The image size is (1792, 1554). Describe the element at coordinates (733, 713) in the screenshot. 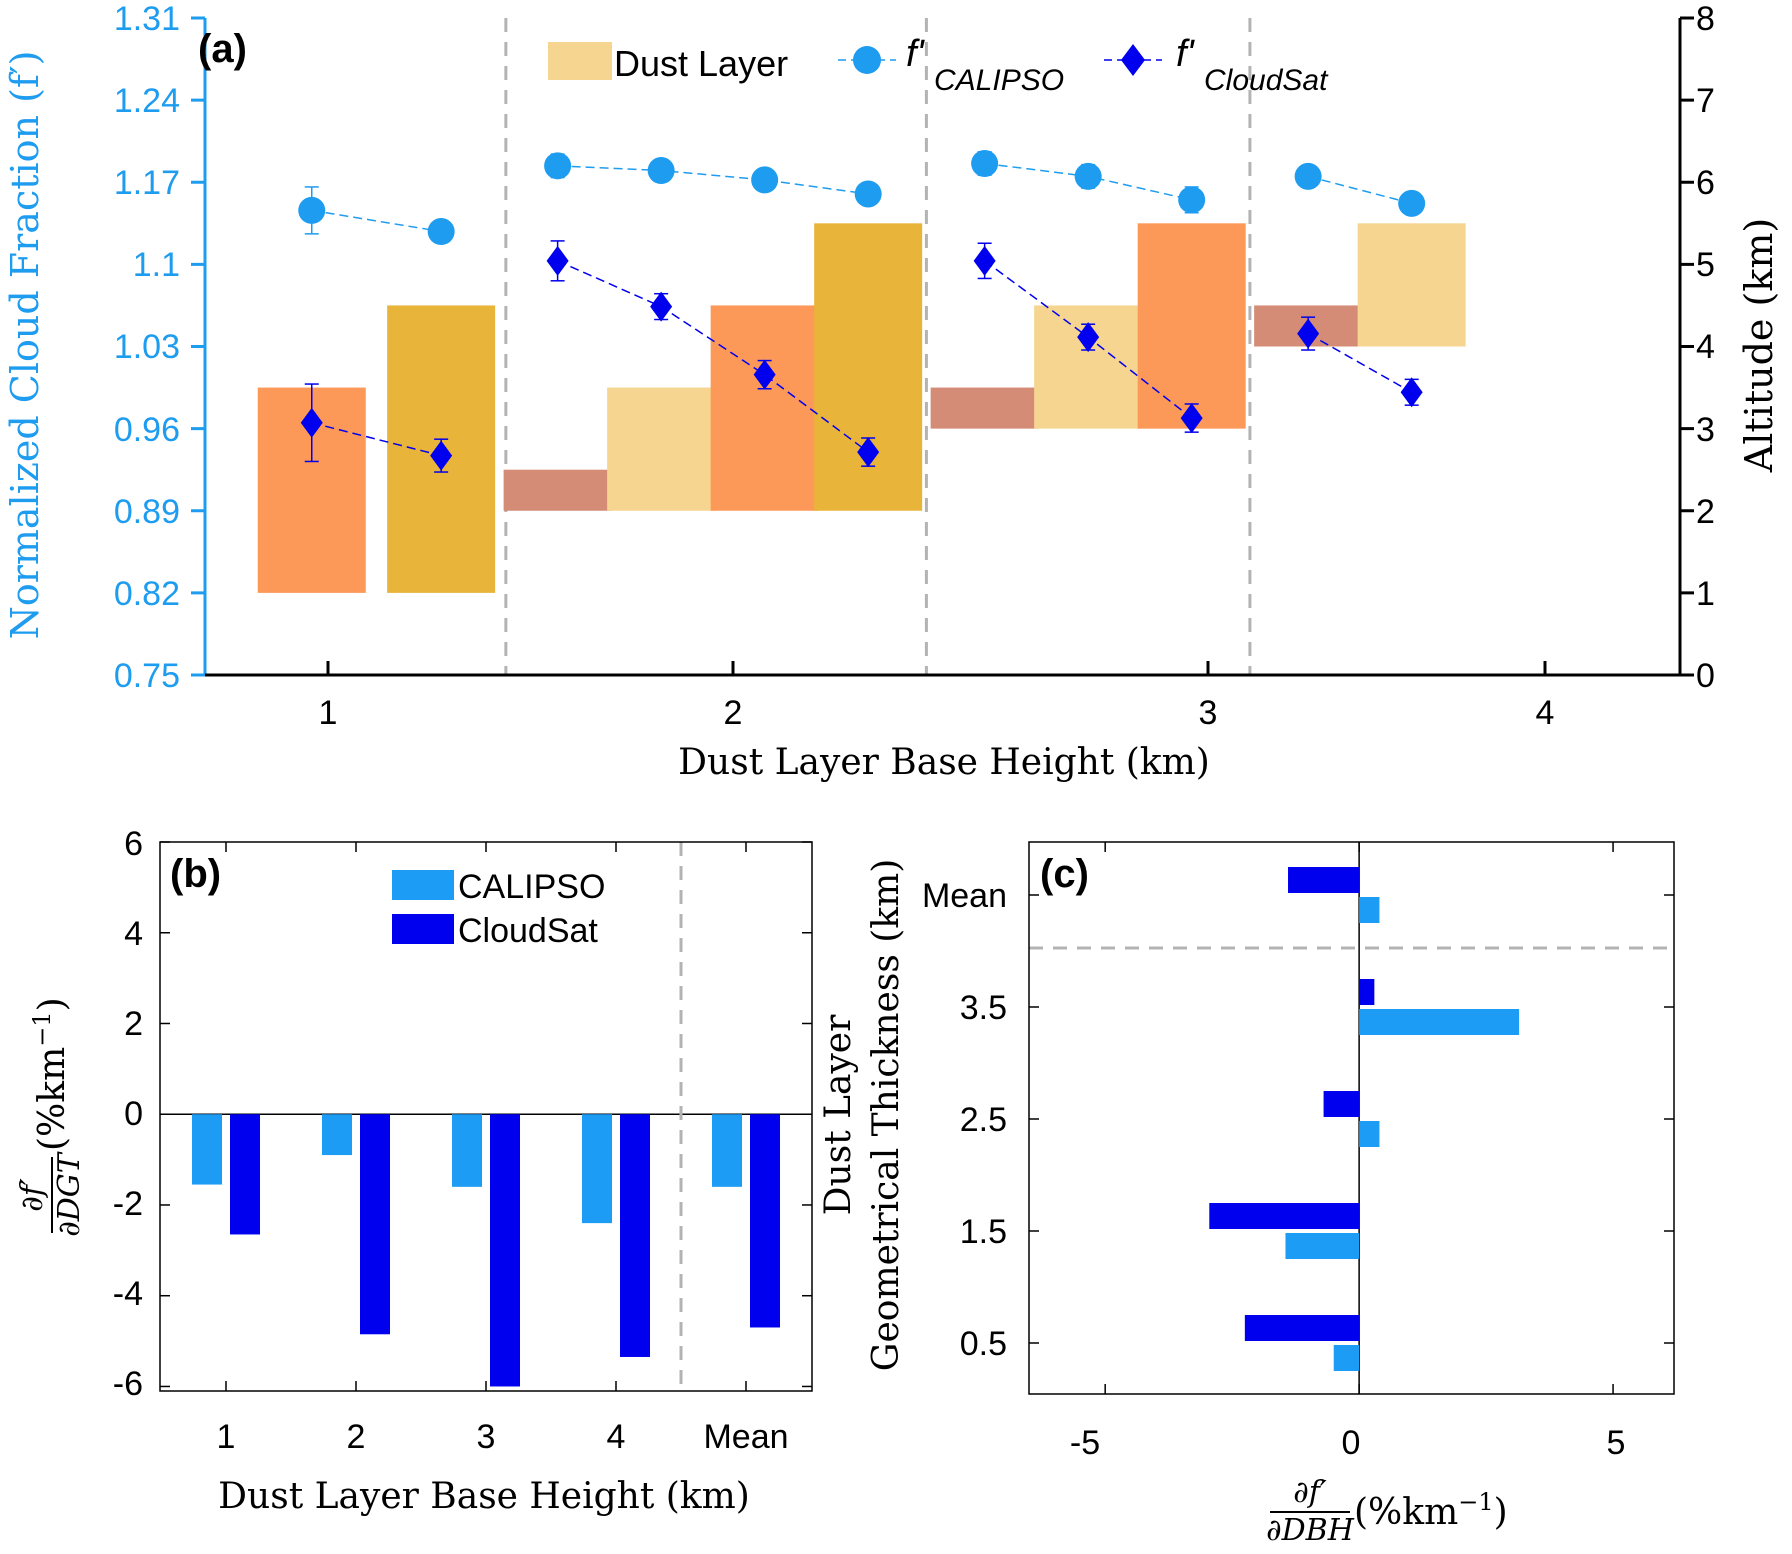

I see `a-x-tick-label: 2` at that location.